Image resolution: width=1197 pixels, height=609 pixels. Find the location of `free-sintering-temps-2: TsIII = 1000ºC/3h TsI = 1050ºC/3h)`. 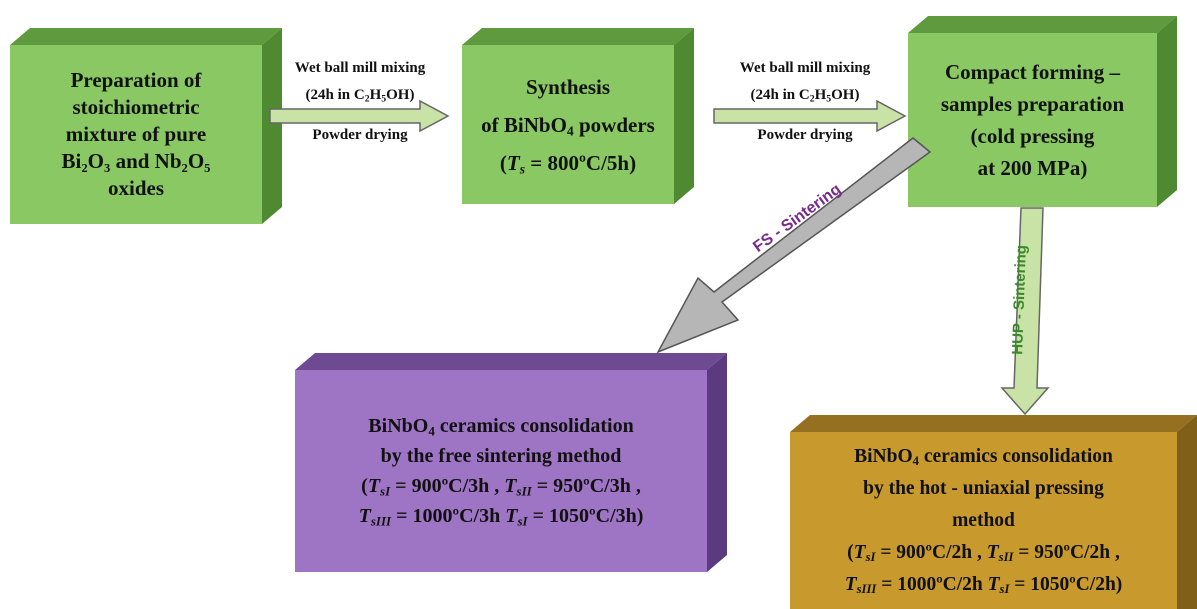

free-sintering-temps-2: TsIII = 1000ºC/3h TsI = 1050ºC/3h) is located at coordinates (501, 517).